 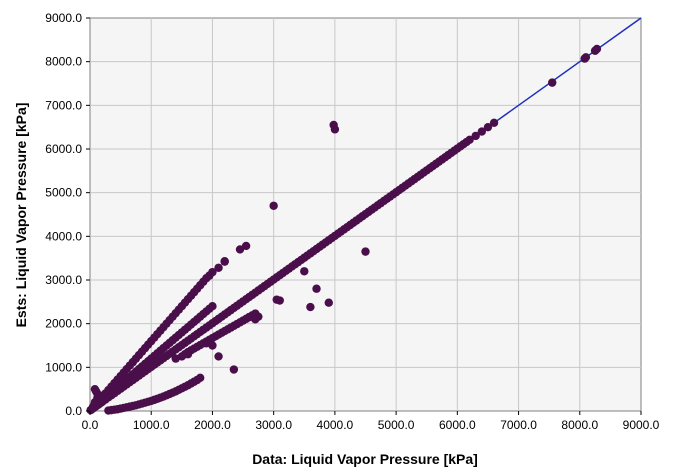 What do you see at coordinates (579, 425) in the screenshot?
I see `x-tick-label: 8000.0` at bounding box center [579, 425].